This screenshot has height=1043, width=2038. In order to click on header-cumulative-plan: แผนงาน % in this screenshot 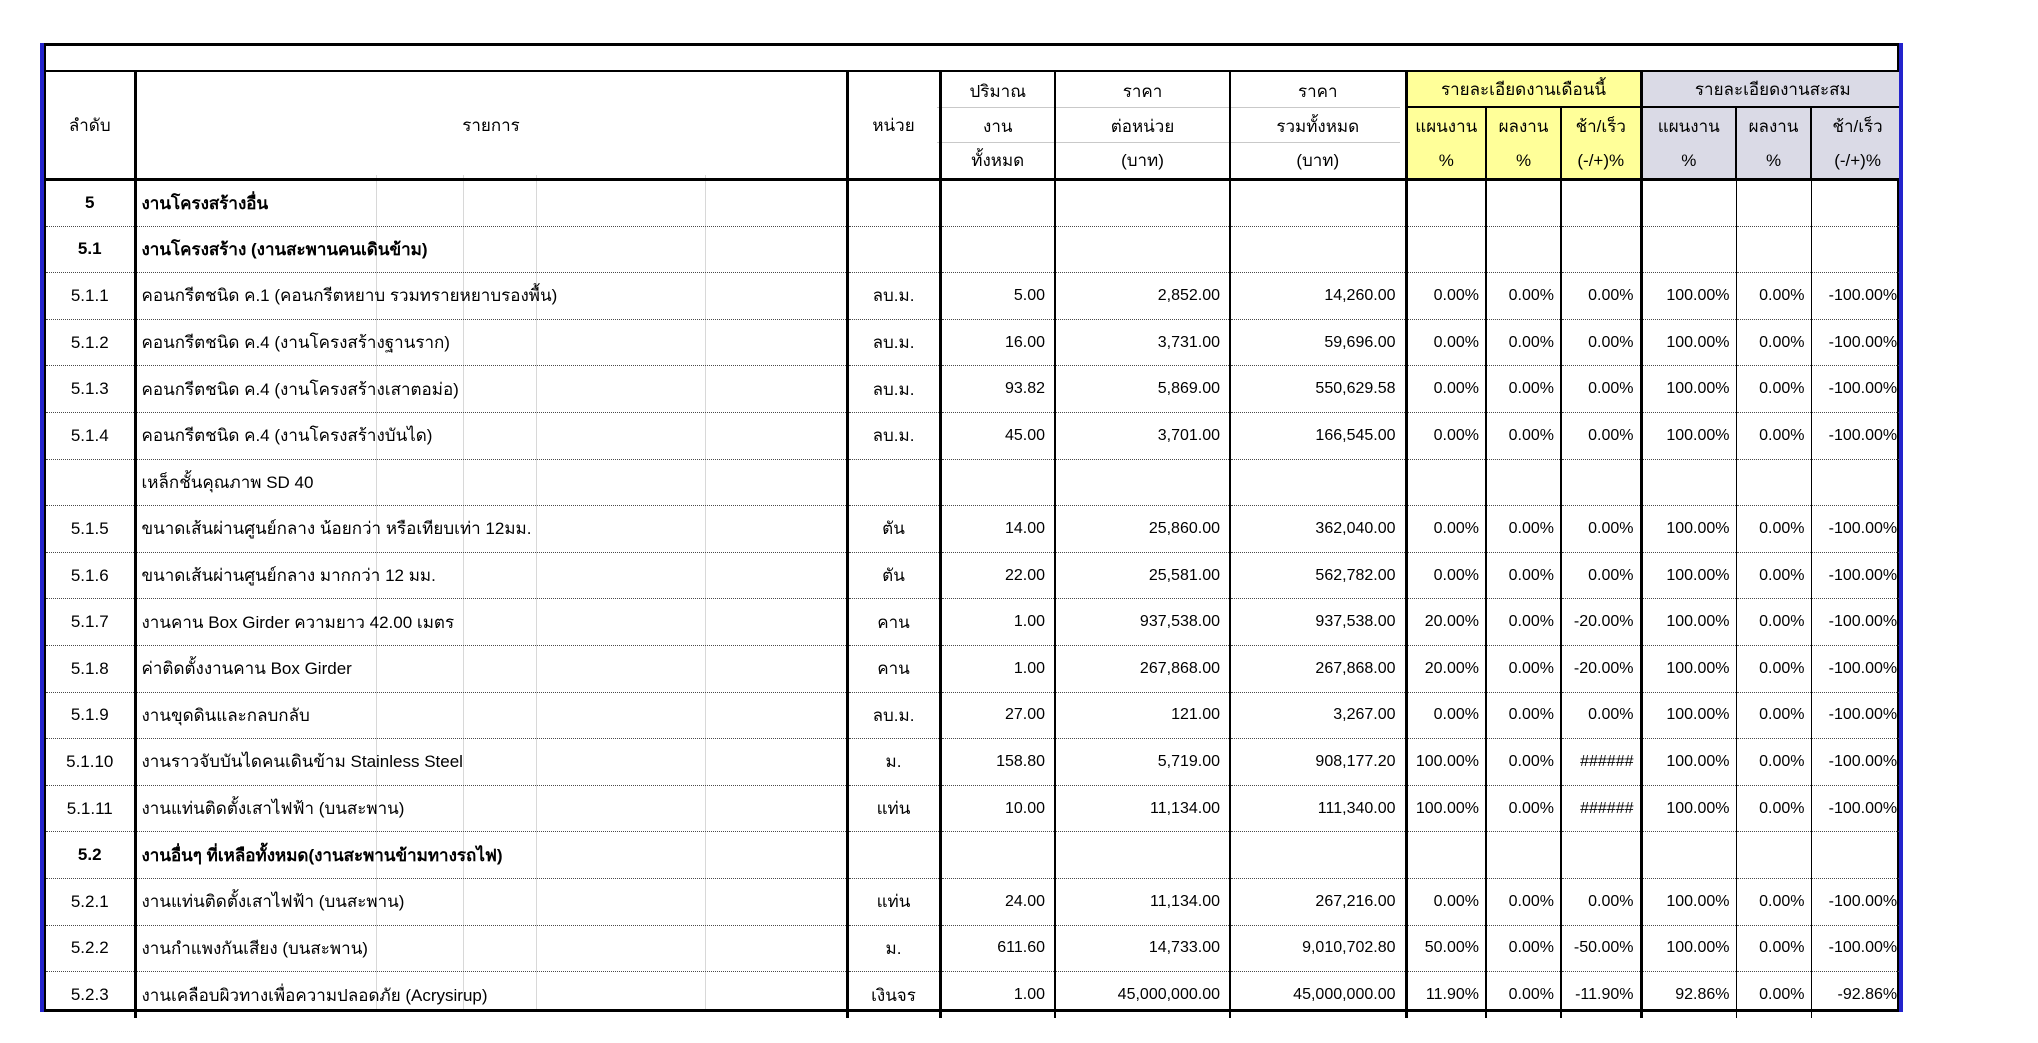, I will do `click(1689, 144)`.